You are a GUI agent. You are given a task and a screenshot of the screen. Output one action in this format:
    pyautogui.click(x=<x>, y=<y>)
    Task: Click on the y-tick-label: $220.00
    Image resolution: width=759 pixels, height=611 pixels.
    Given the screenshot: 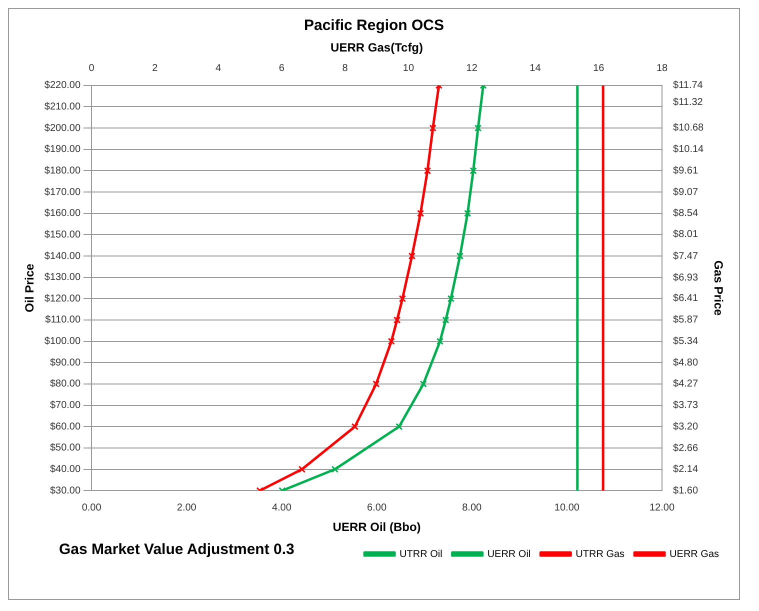 What is the action you would take?
    pyautogui.click(x=62, y=86)
    